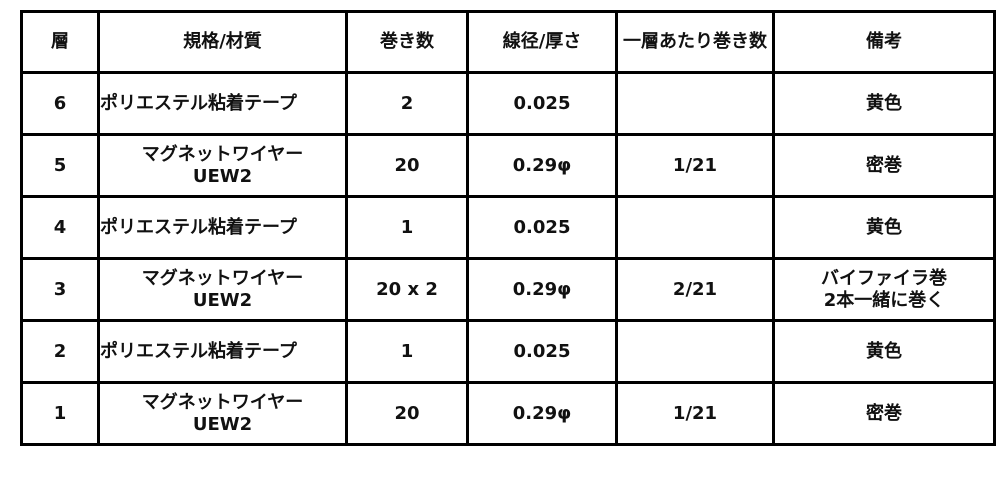  I want to click on table-row: 4 ポリエステル粘着テープ 1 0.025 黄色, so click(508, 227).